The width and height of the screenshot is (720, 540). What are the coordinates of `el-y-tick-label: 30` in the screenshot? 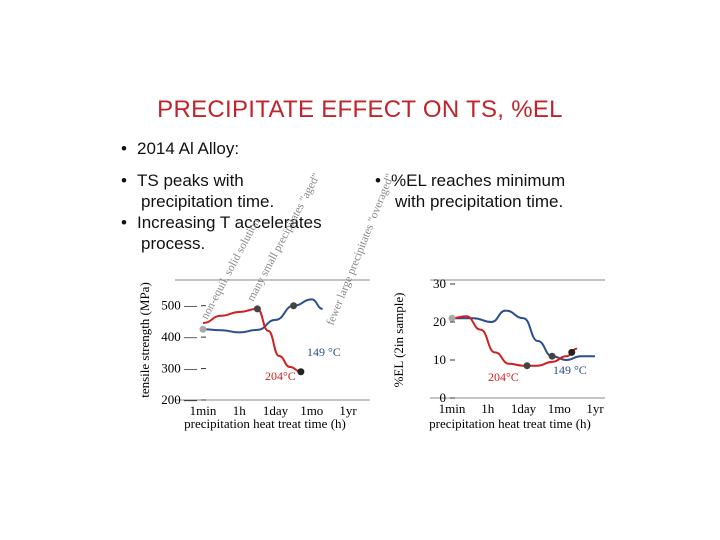 It's located at (439, 283).